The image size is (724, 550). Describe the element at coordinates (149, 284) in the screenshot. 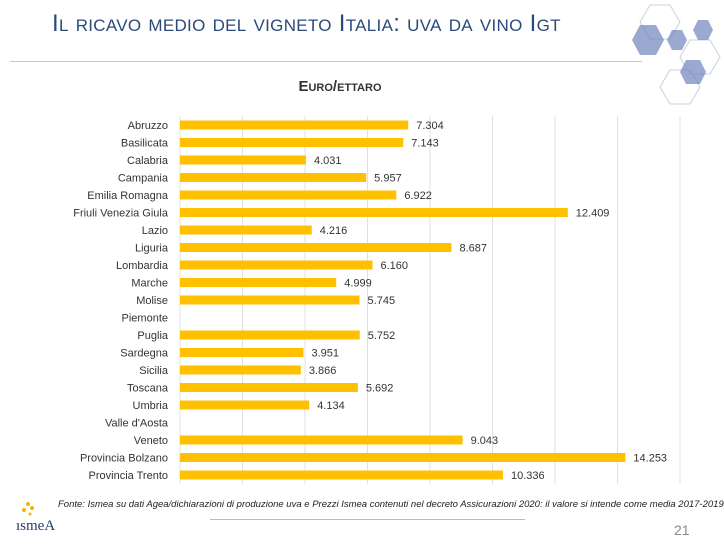

I see `category-label: Marche` at that location.